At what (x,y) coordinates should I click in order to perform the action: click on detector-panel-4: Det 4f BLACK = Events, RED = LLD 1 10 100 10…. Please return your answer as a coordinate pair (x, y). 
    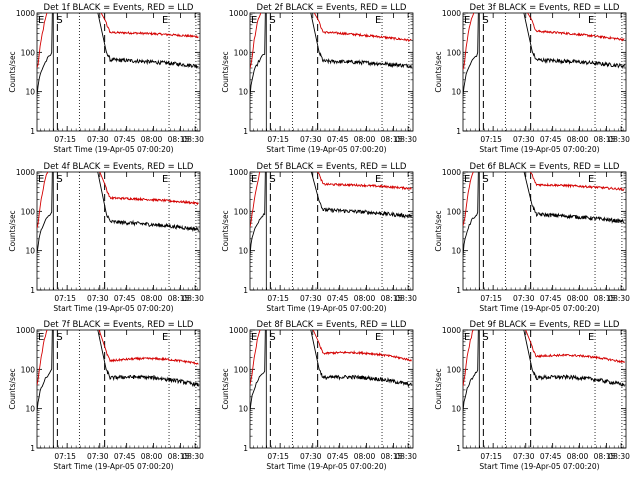
    Looking at the image, I should click on (106, 237).